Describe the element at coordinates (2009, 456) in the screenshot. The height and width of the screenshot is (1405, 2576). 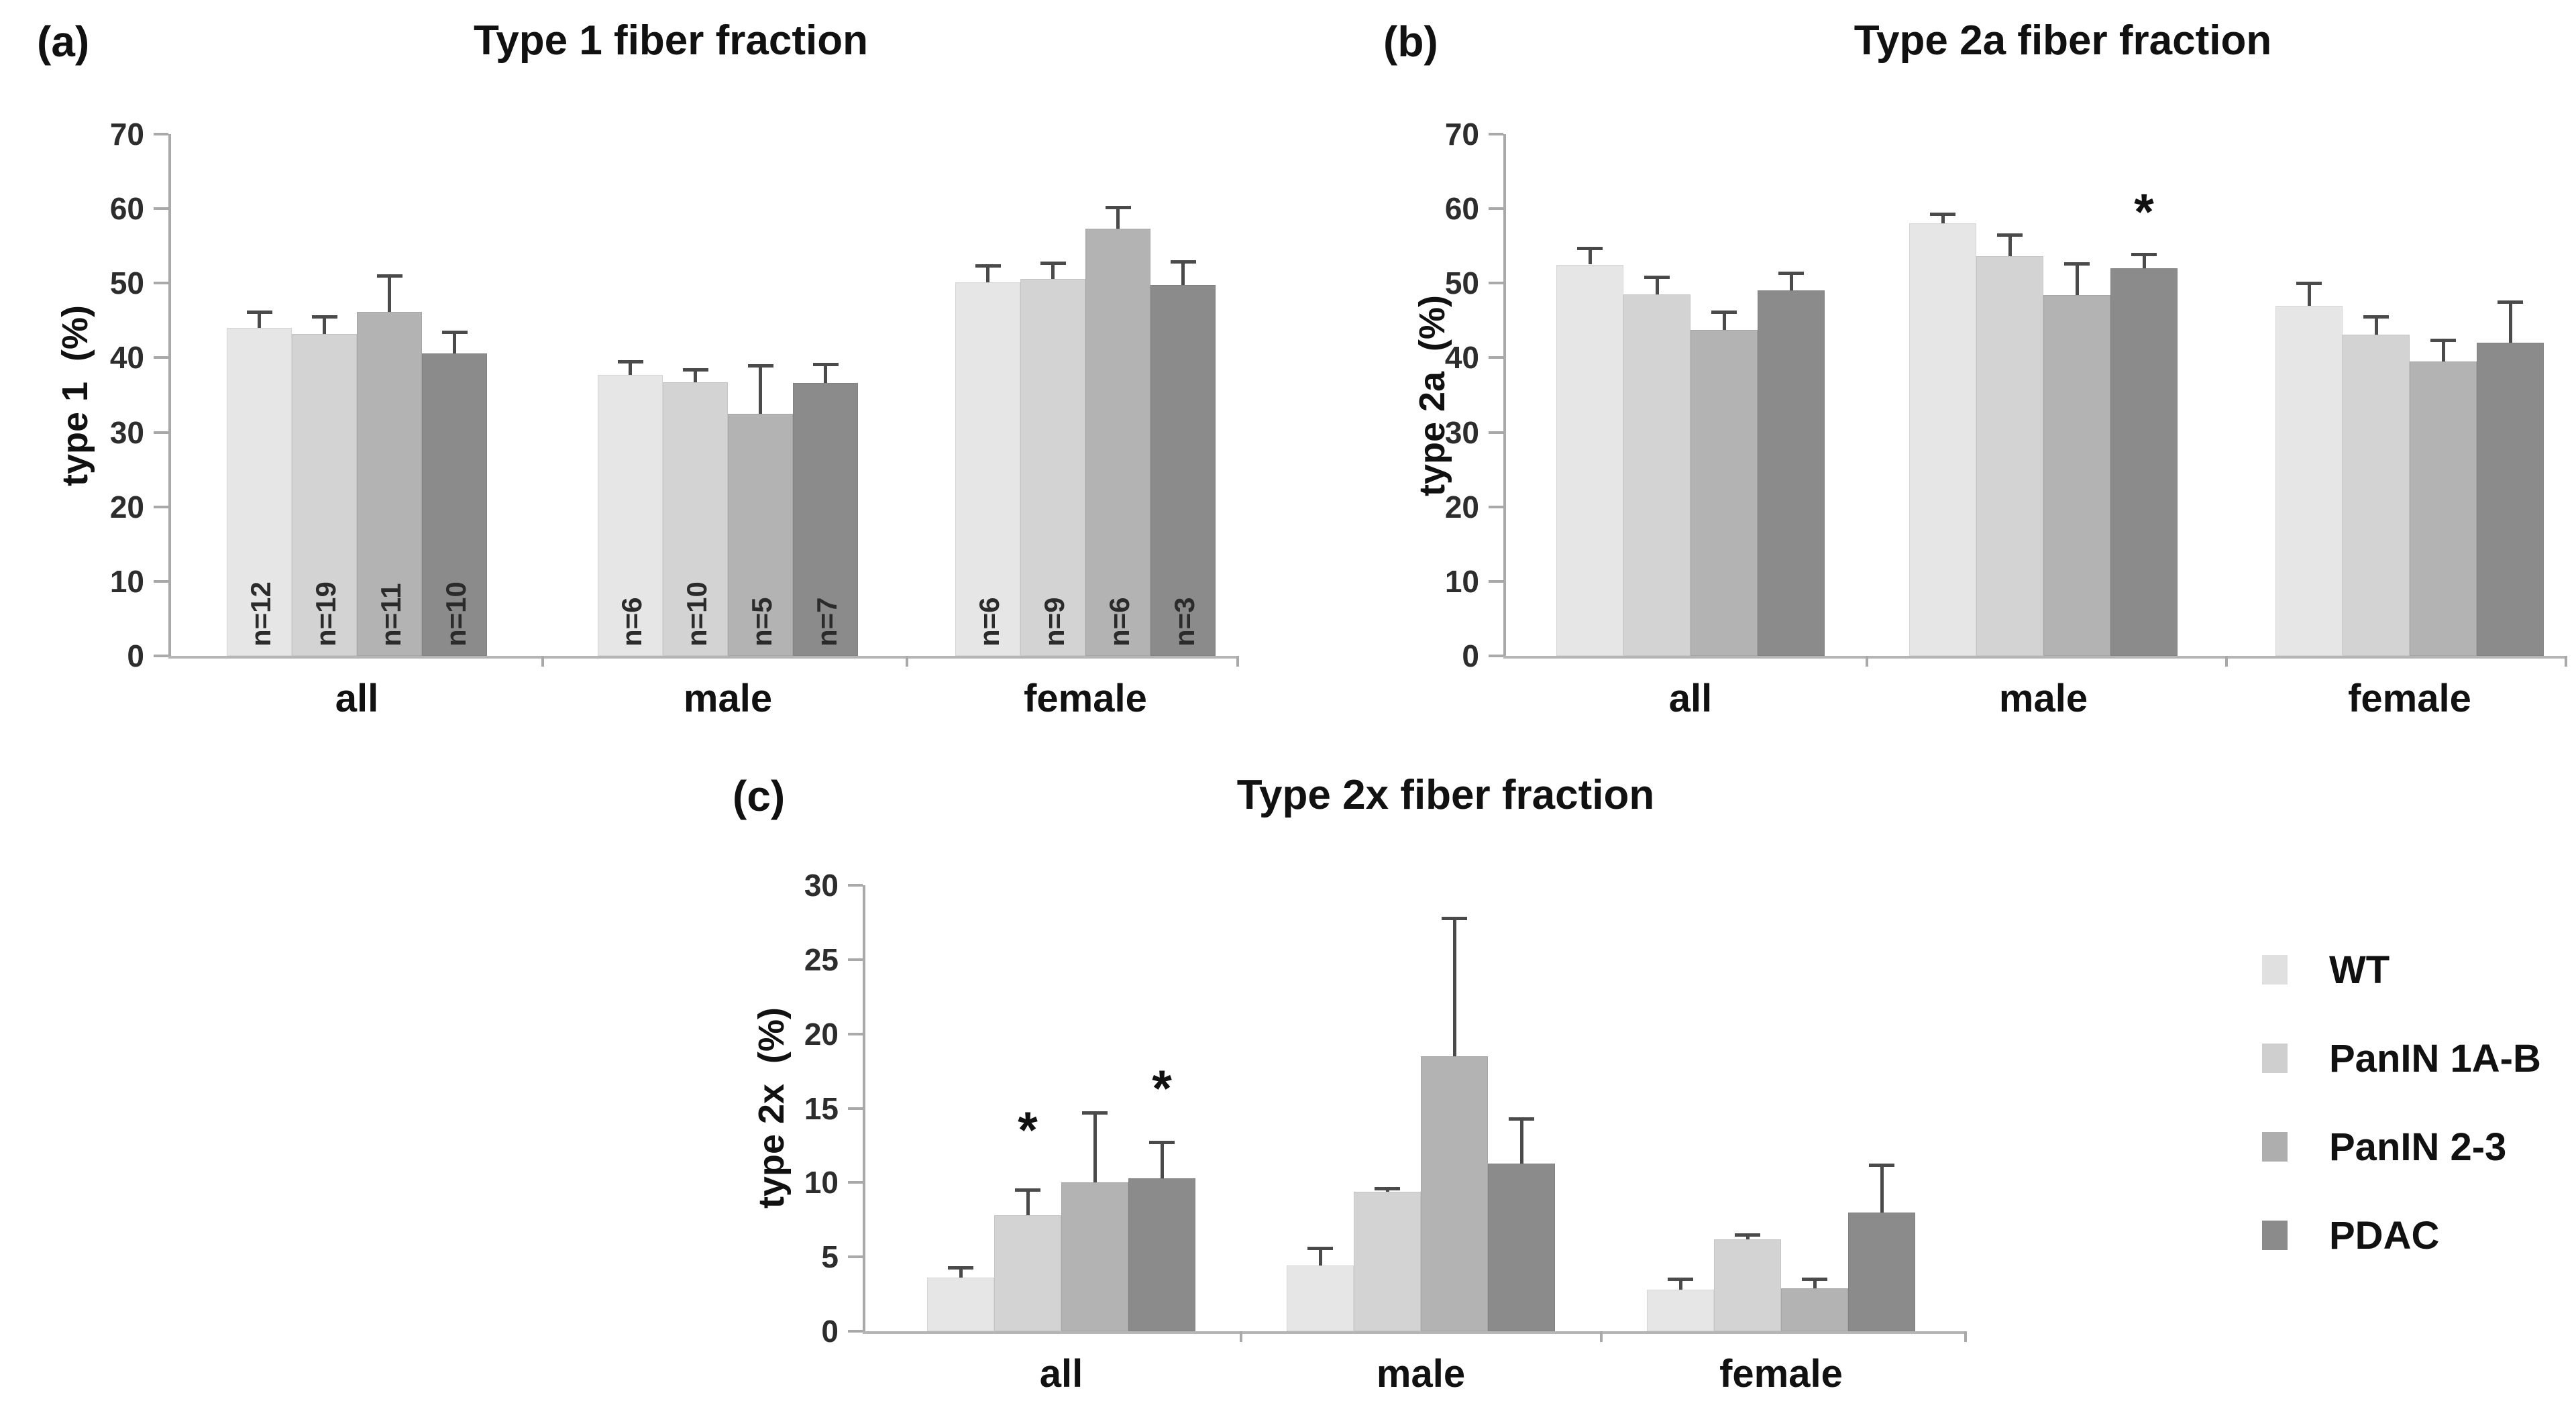
I see `bar-PanIN 1A-B-male` at that location.